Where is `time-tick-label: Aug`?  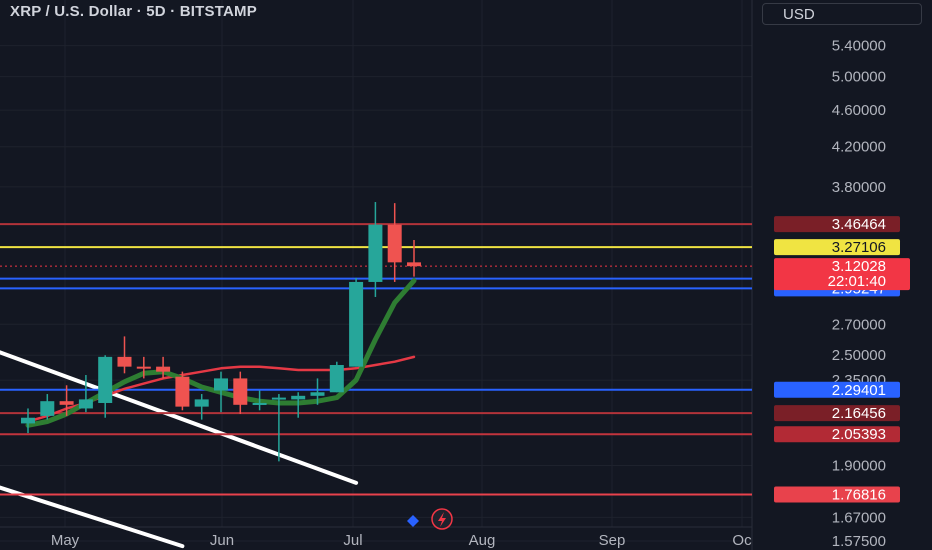 time-tick-label: Aug is located at coordinates (482, 540).